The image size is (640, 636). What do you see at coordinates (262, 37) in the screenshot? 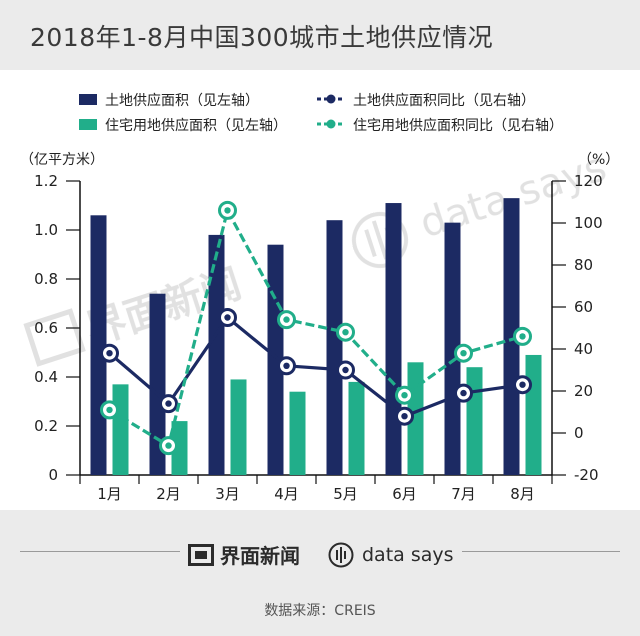
I see `chart-title: 2018年1-8月中国300城市土地供应情况` at bounding box center [262, 37].